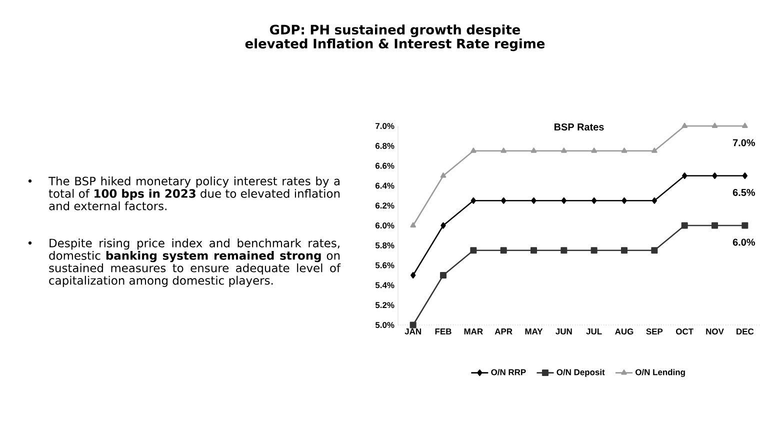  What do you see at coordinates (384, 185) in the screenshot?
I see `y-tick-label: 6.4%` at bounding box center [384, 185].